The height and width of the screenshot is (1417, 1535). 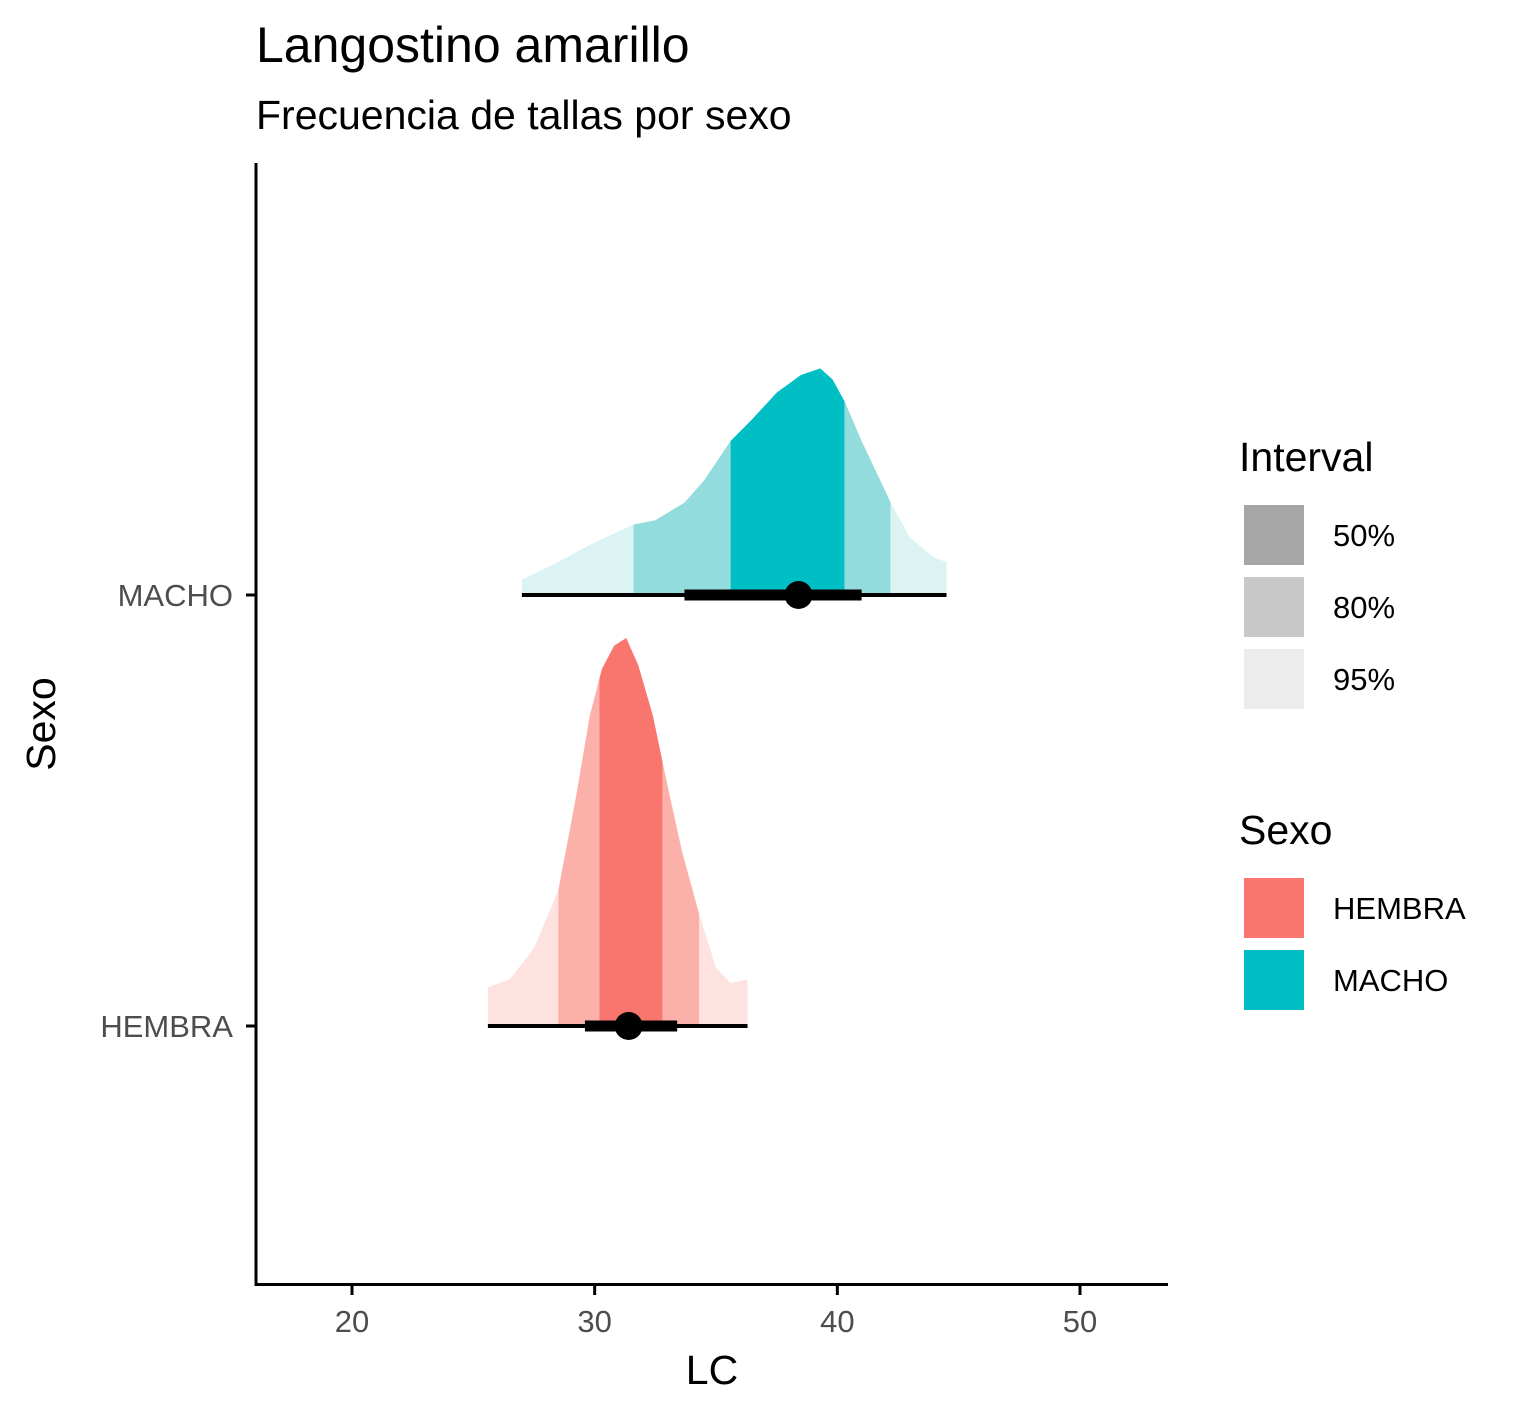 What do you see at coordinates (1364, 535) in the screenshot?
I see `interval-legend-label: 50%` at bounding box center [1364, 535].